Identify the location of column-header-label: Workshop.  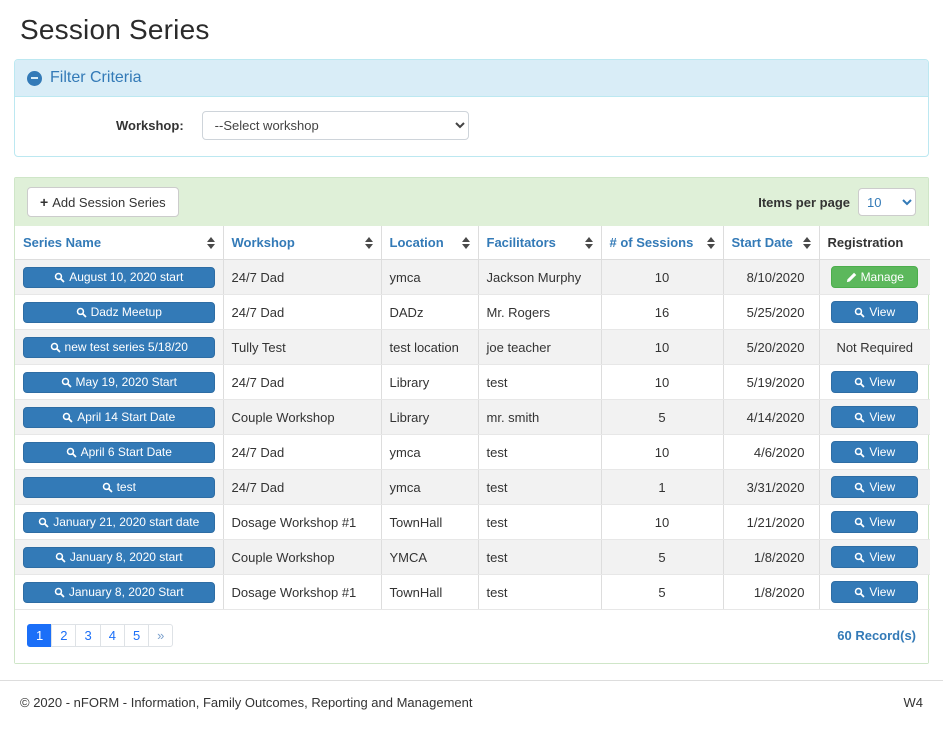
(263, 242).